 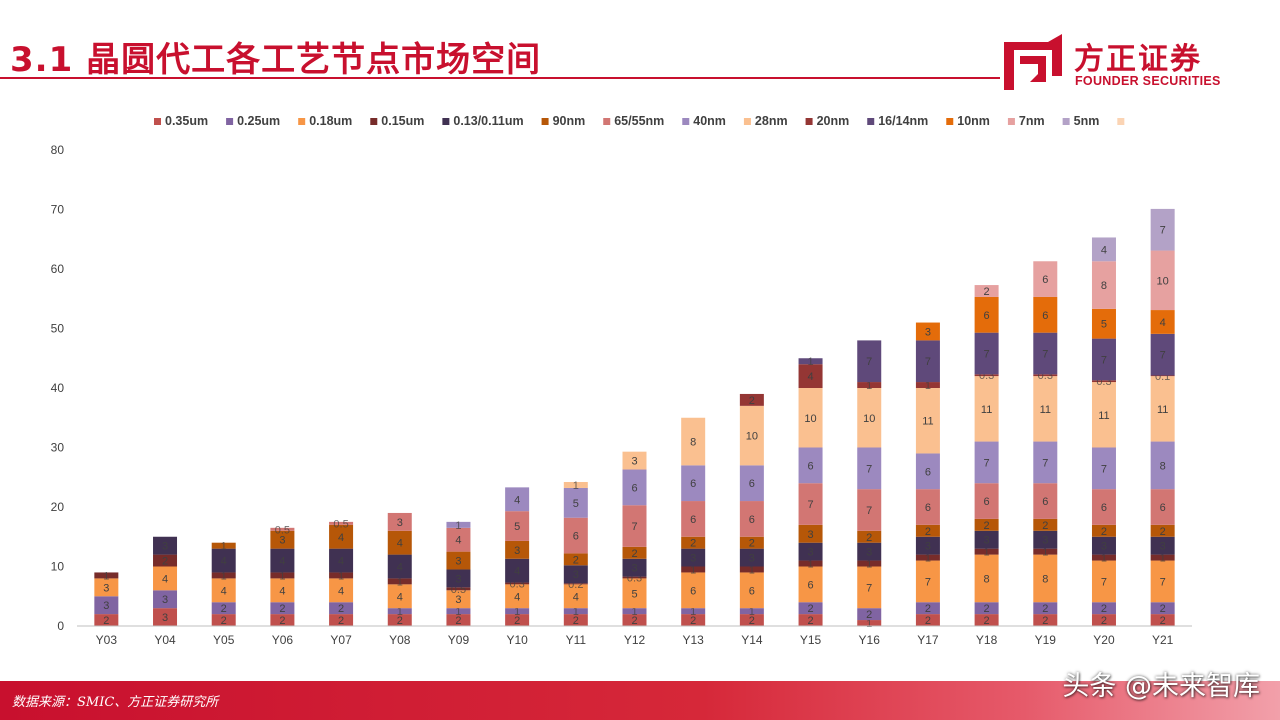 I want to click on legend-label: 0.18um, so click(x=330, y=121).